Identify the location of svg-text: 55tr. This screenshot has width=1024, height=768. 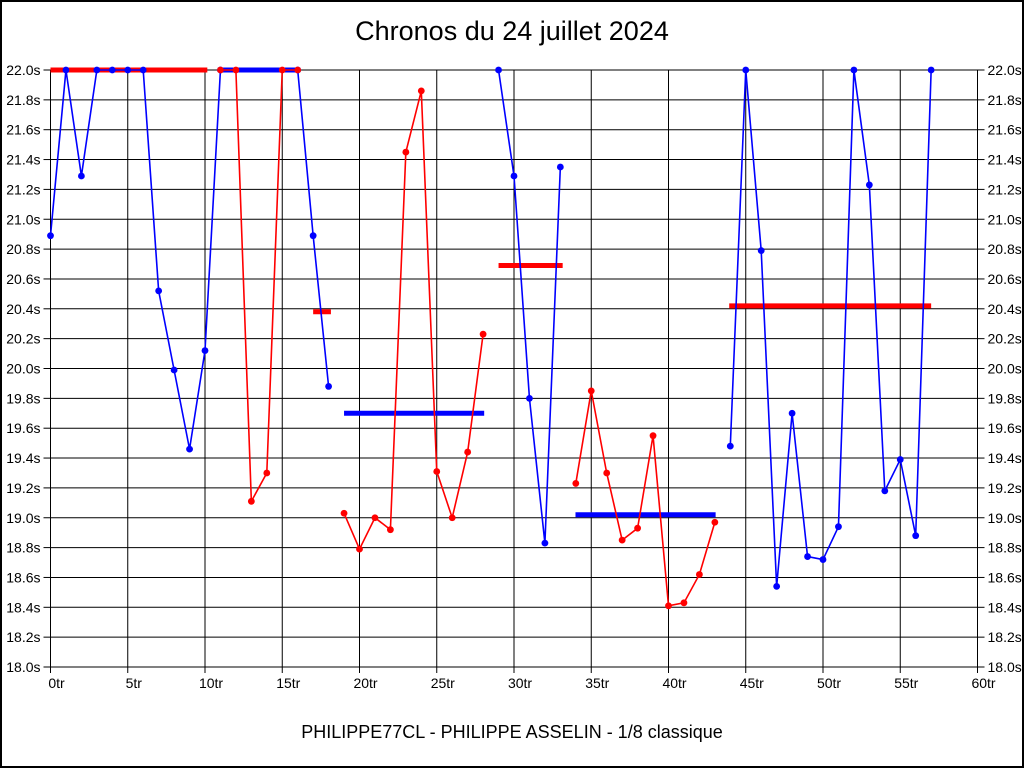
(906, 683).